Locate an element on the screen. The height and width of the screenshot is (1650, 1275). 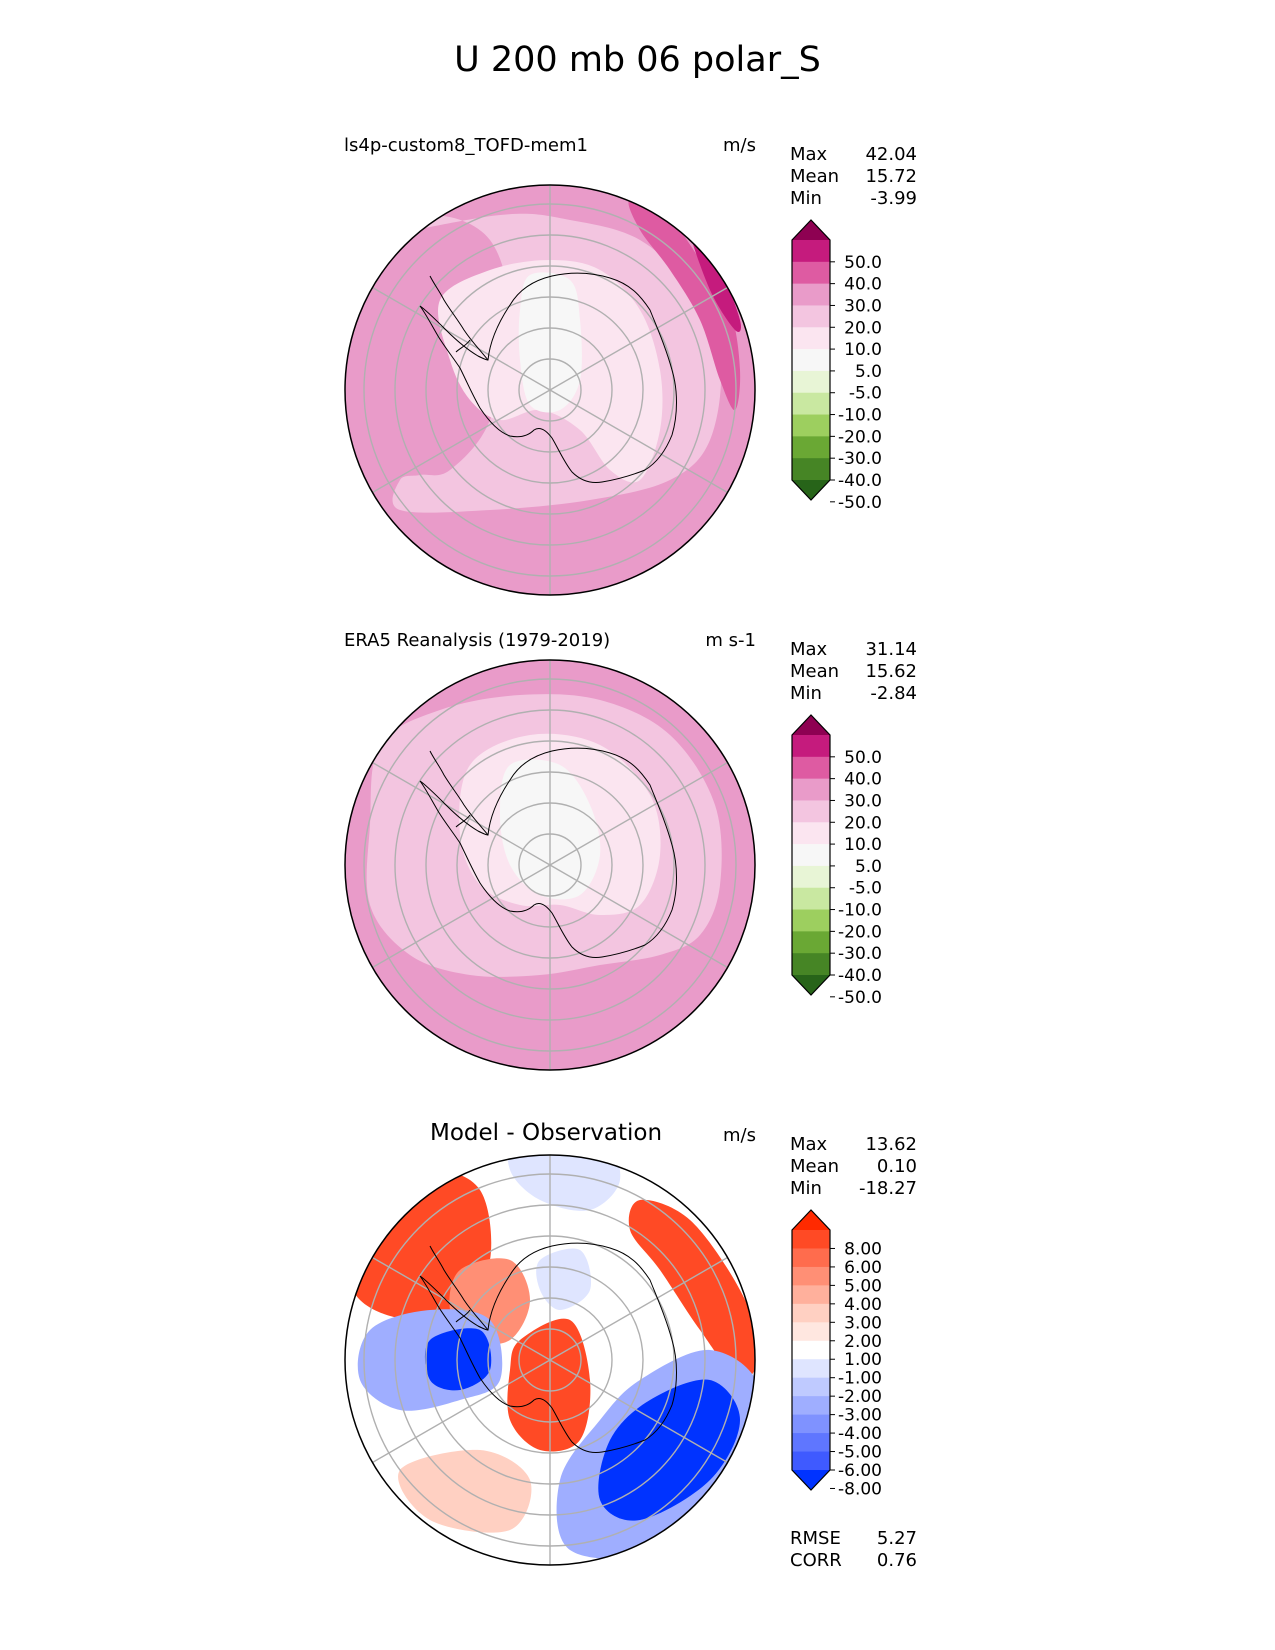
stat-value: 15.72 is located at coordinates (891, 176).